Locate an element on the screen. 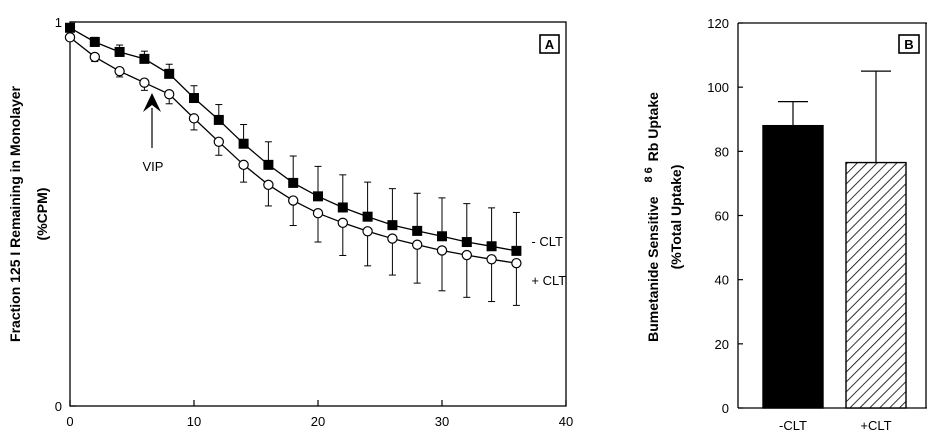 The image size is (927, 444). panel-b-bars: -CLT +CLT is located at coordinates (834, 251).